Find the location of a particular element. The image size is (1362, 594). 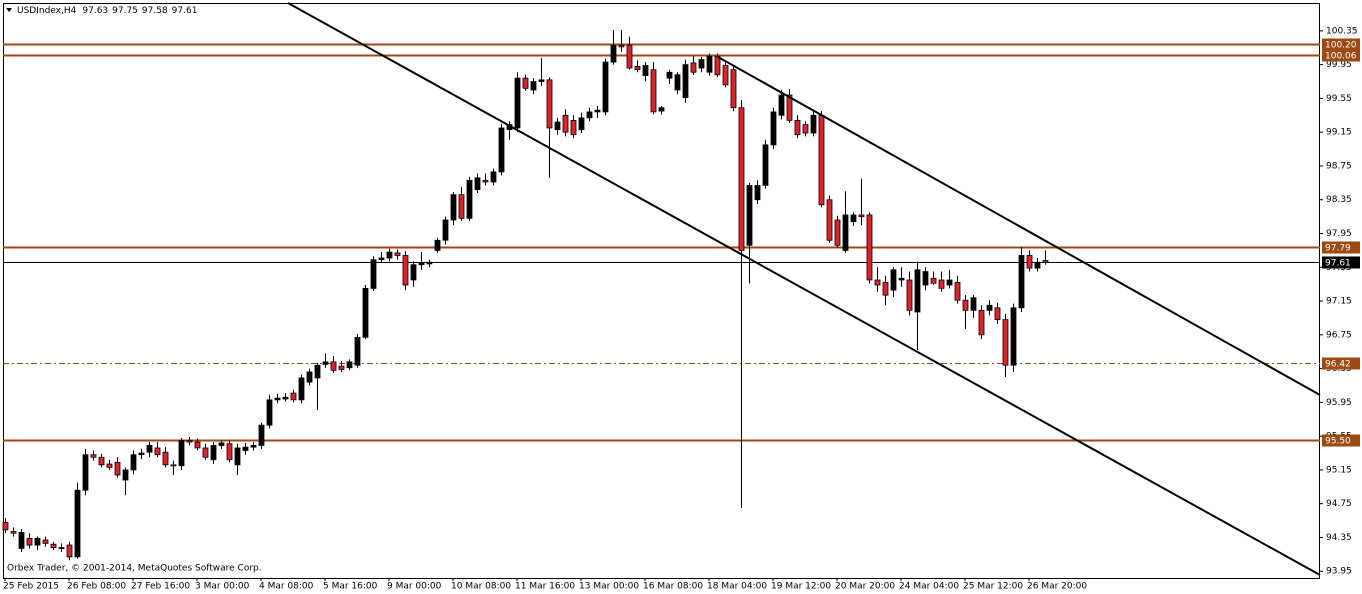

price-label: 97.61 is located at coordinates (1338, 264).